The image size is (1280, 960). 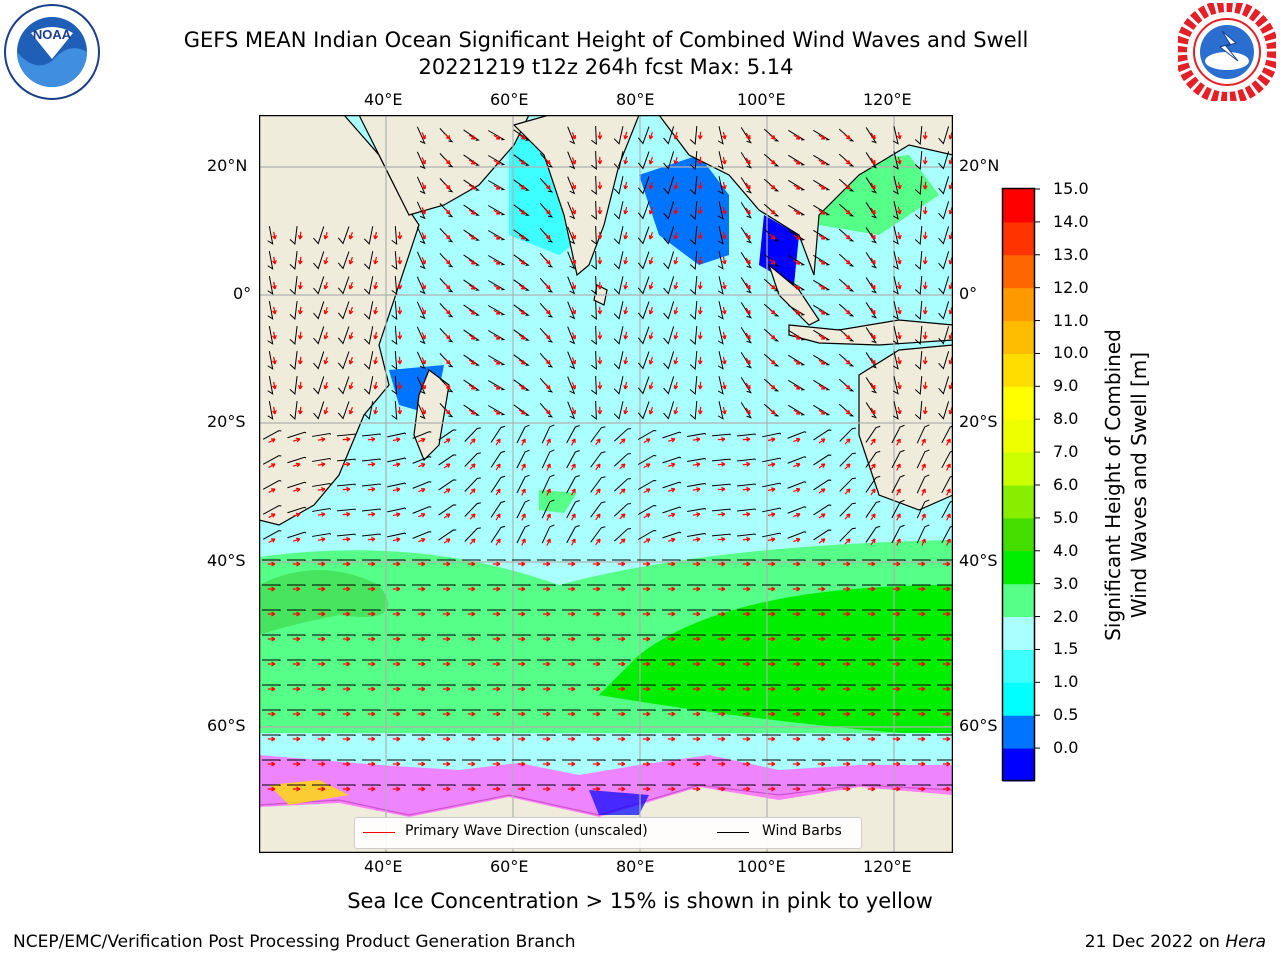 I want to click on colorbar-tick-label: 4.0, so click(x=1066, y=550).